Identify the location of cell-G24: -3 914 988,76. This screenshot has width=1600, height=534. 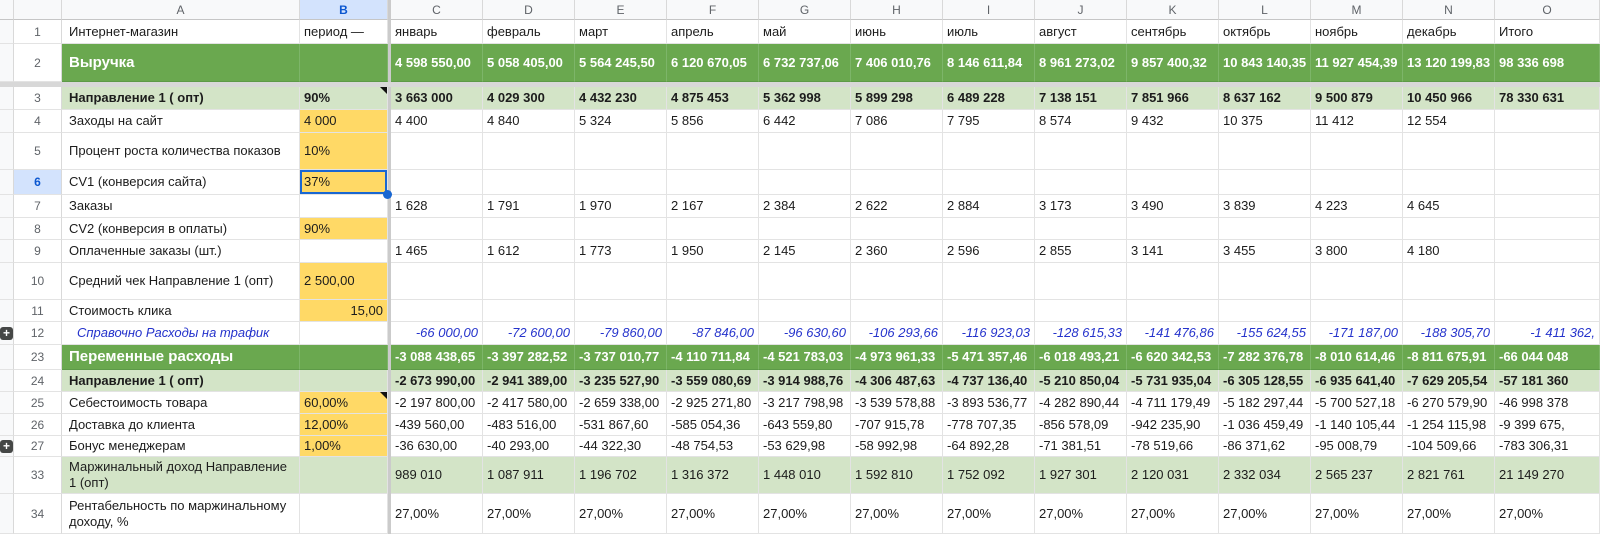
(805, 381).